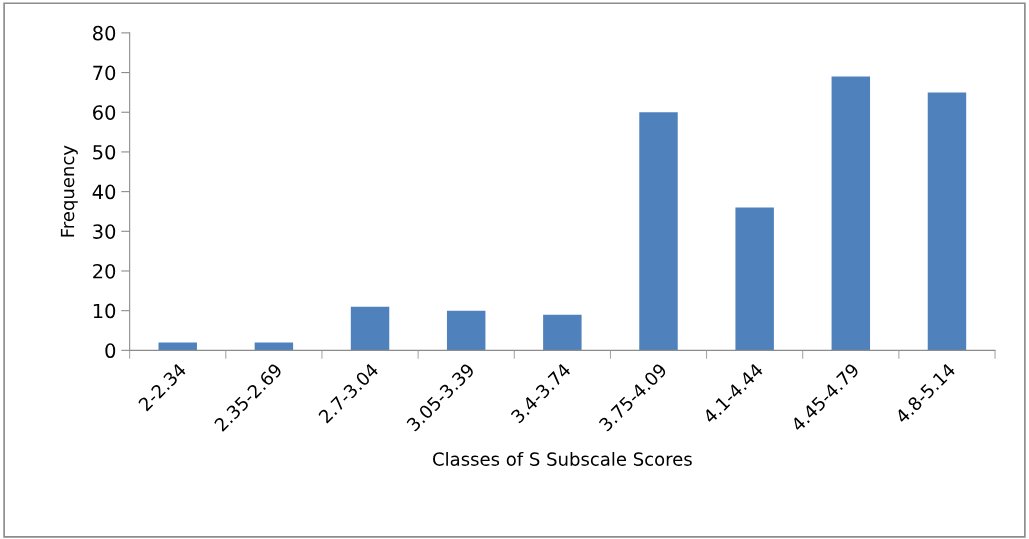 The image size is (1029, 539). Describe the element at coordinates (104, 311) in the screenshot. I see `y-tick-label: 10` at that location.